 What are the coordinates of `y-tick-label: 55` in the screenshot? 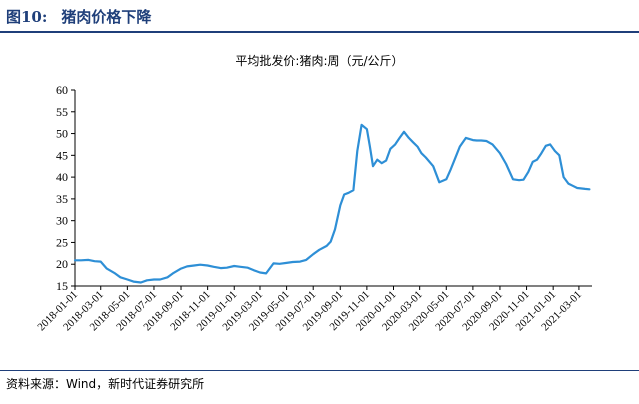 It's located at (62, 112).